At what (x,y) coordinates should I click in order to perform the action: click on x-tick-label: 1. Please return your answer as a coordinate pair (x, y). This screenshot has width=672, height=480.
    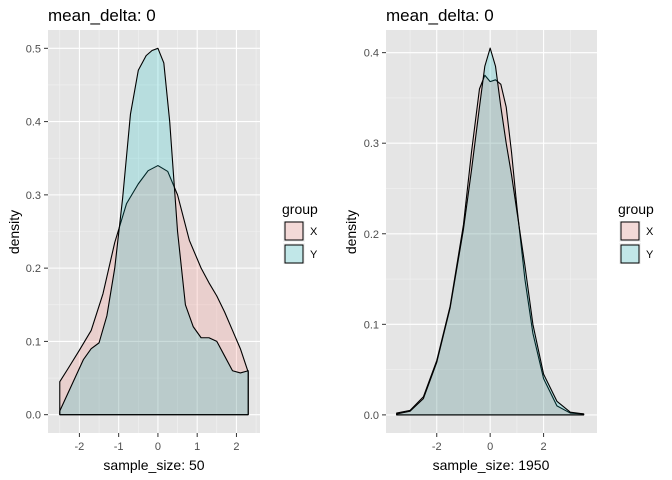
    Looking at the image, I should click on (197, 447).